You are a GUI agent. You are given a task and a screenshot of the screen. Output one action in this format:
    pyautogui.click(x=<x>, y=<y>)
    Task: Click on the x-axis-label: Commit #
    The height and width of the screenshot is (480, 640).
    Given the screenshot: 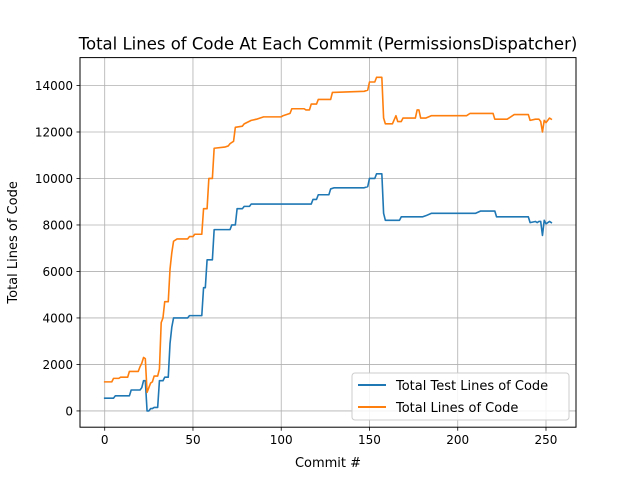 What is the action you would take?
    pyautogui.click(x=328, y=463)
    